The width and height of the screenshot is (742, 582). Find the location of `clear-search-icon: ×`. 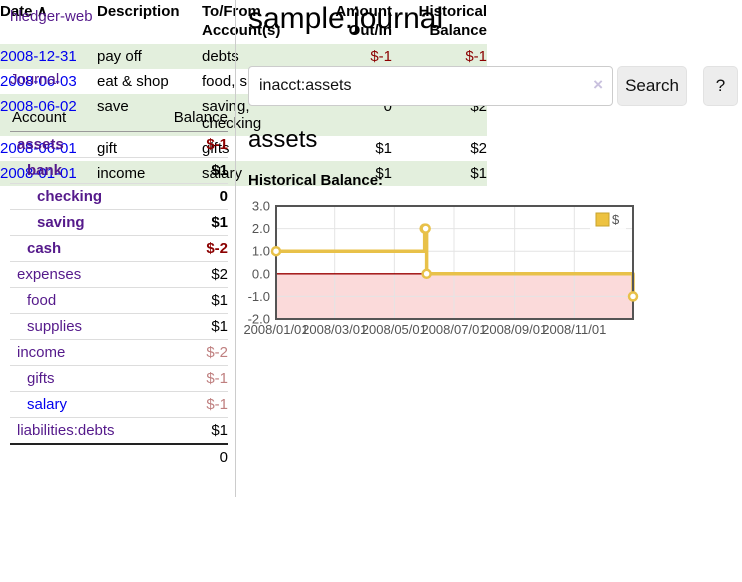

clear-search-icon: × is located at coordinates (598, 84).